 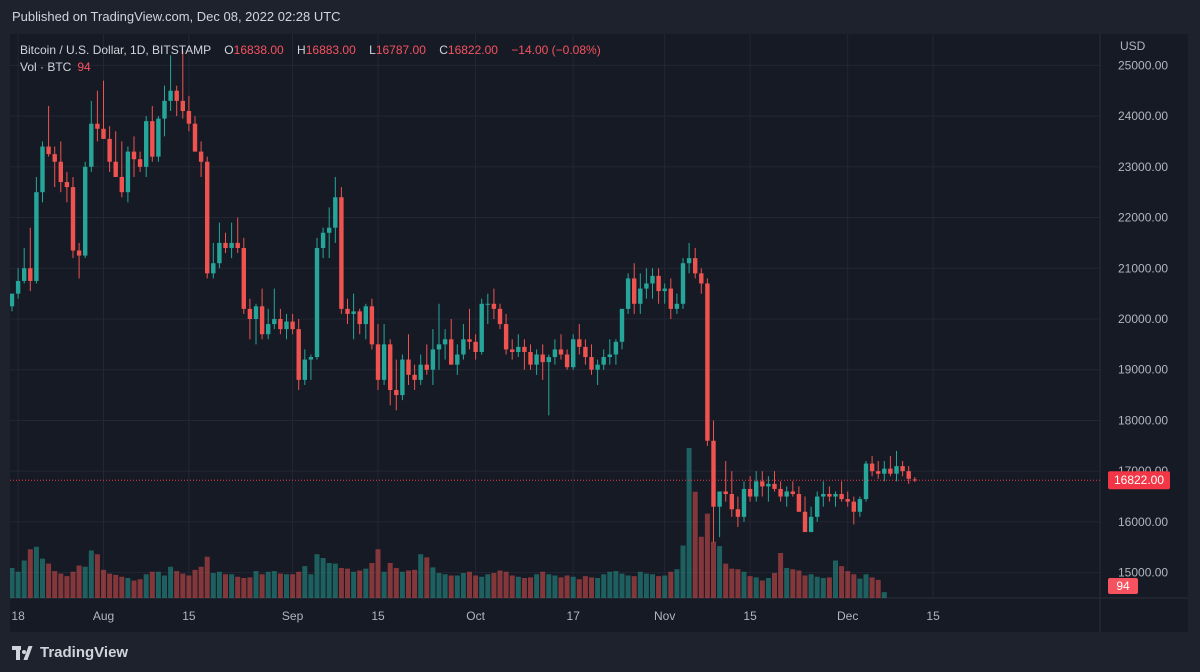 What do you see at coordinates (1143, 268) in the screenshot?
I see `y-tick-label: 21000.00` at bounding box center [1143, 268].